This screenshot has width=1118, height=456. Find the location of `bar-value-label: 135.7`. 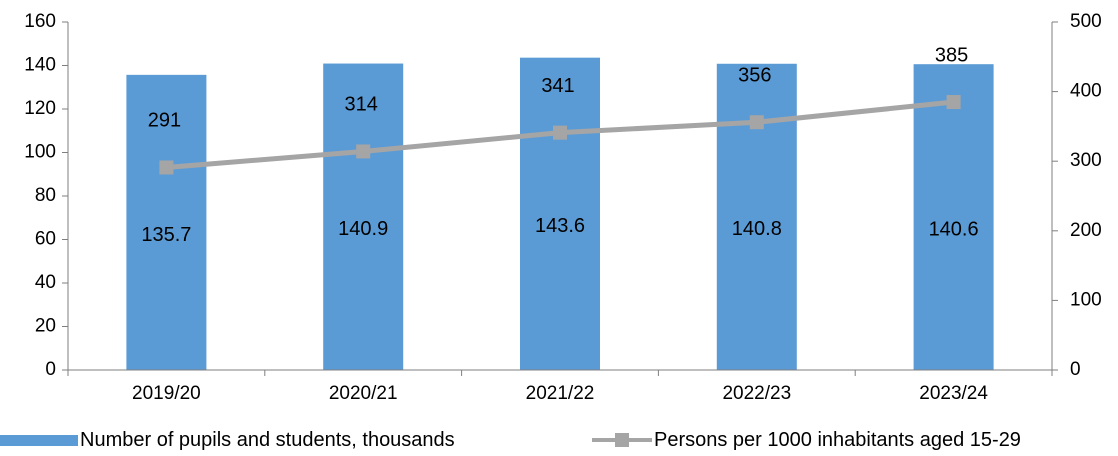

bar-value-label: 135.7 is located at coordinates (166, 235).